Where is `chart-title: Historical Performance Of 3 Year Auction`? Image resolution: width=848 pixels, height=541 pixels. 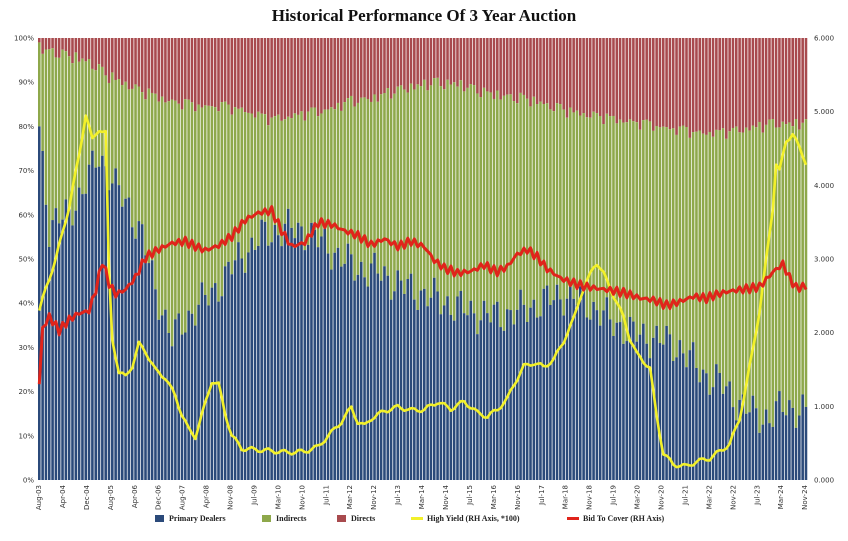 chart-title: Historical Performance Of 3 Year Auction is located at coordinates (424, 15).